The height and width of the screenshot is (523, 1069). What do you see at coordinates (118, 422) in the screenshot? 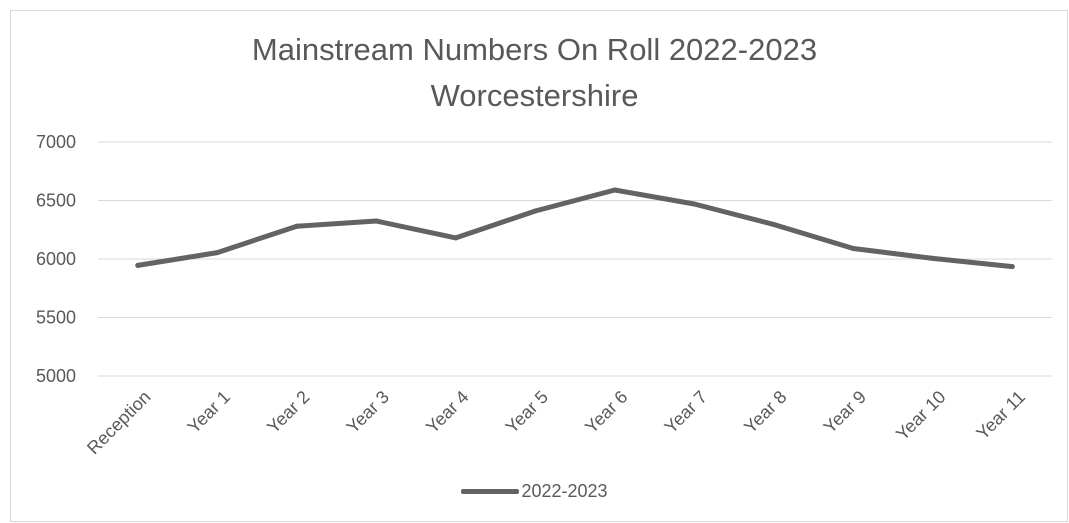
I see `x-tick-label: Reception` at bounding box center [118, 422].